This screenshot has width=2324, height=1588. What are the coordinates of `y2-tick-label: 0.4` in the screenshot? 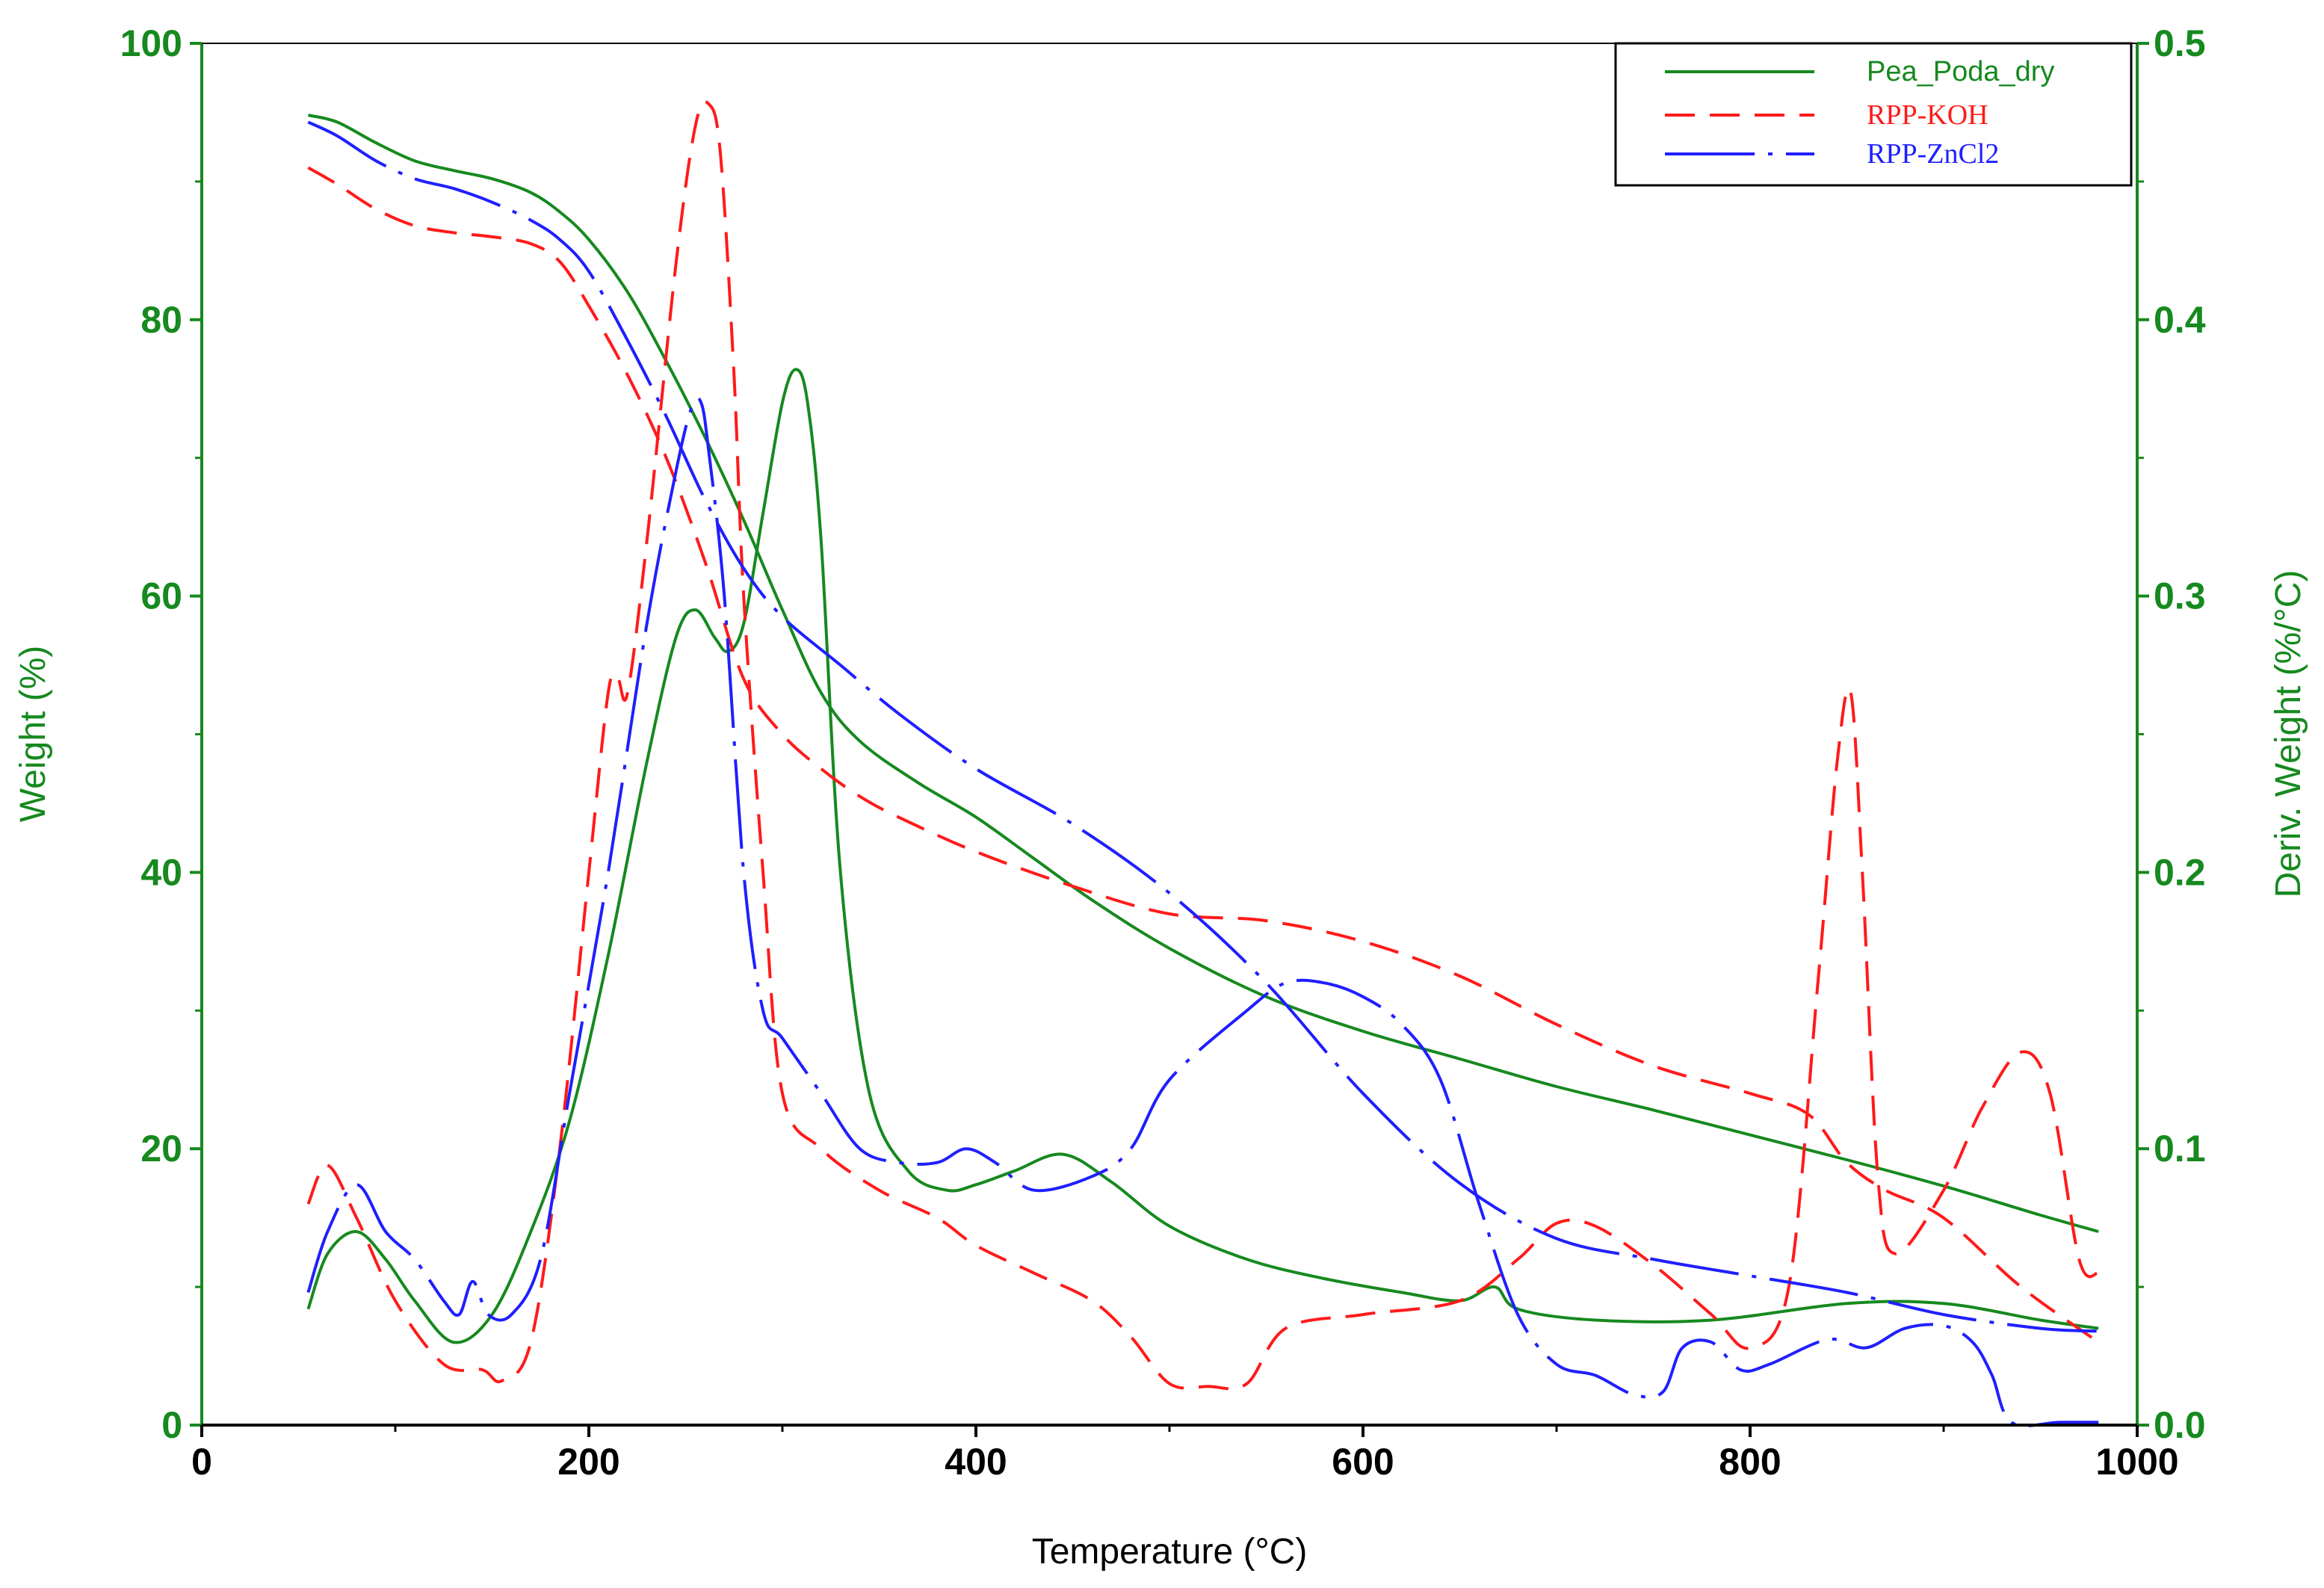 It's located at (2180, 320).